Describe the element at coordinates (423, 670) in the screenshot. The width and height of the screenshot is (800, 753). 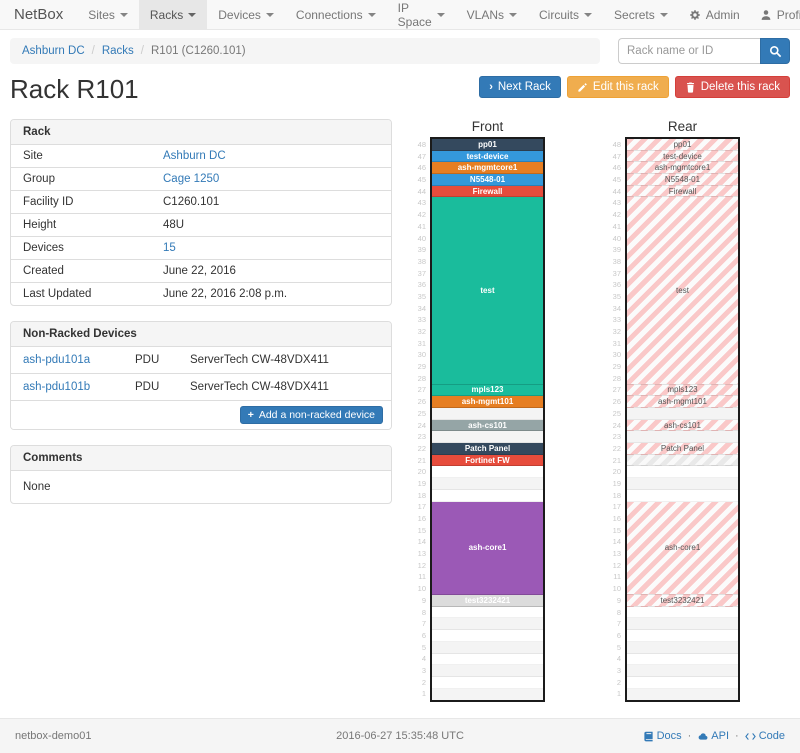
I see `unit-number: 3` at that location.